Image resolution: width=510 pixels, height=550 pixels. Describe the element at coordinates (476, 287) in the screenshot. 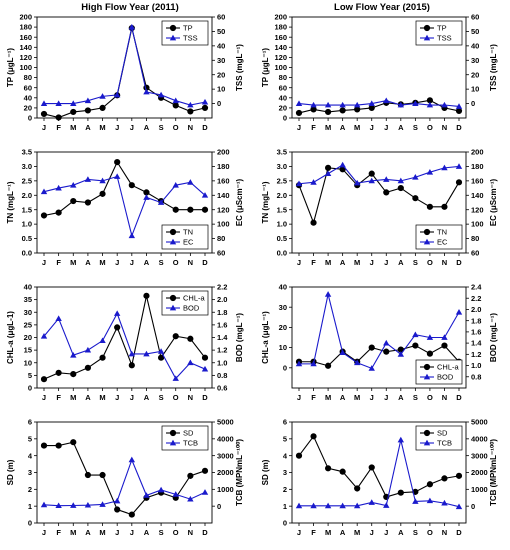

I see `right-tick-label: 2.4` at that location.